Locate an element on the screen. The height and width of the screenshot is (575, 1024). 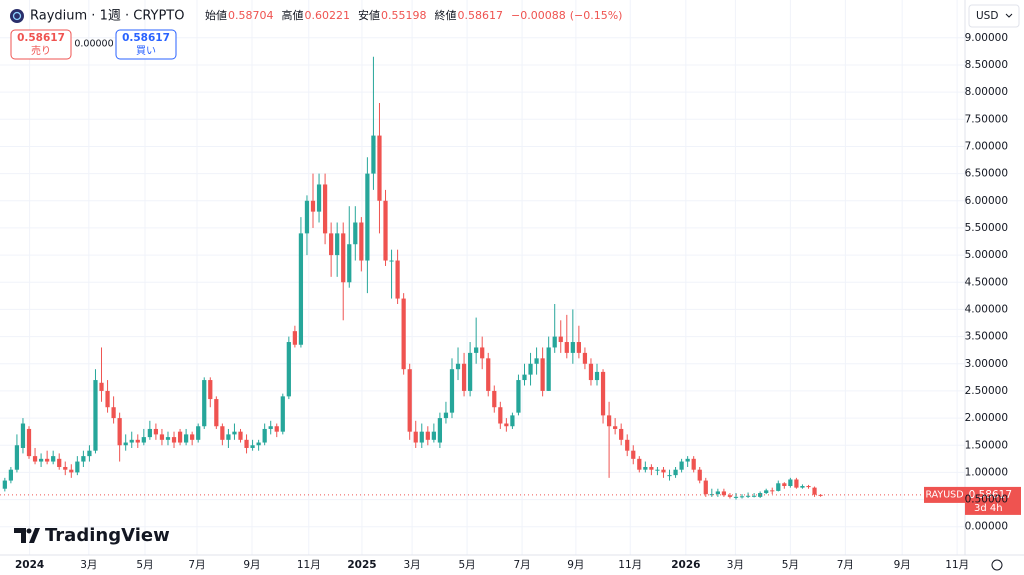
x-tick-label: 2026 is located at coordinates (685, 565).